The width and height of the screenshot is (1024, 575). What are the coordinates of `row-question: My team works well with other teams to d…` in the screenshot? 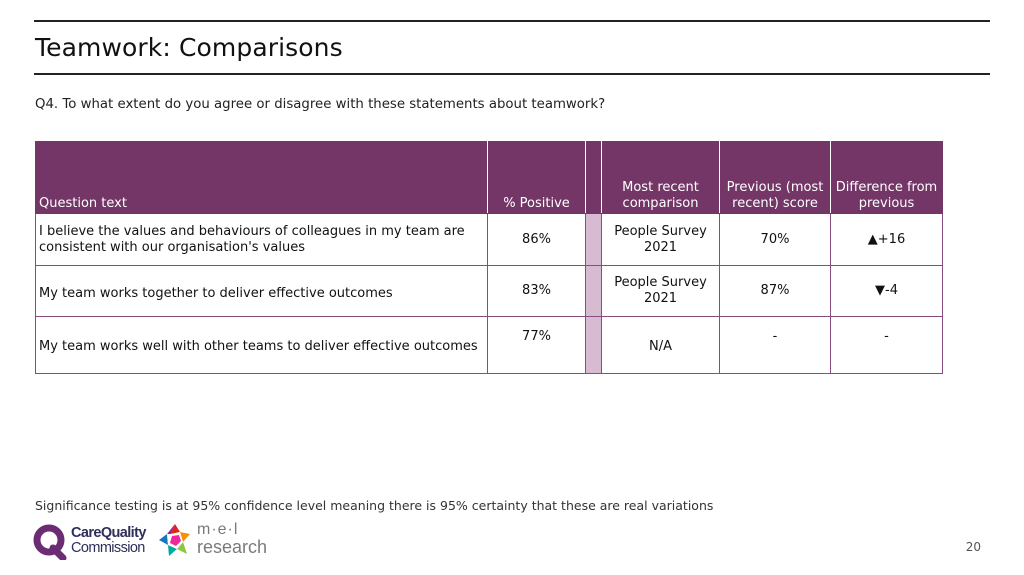 It's located at (261, 345).